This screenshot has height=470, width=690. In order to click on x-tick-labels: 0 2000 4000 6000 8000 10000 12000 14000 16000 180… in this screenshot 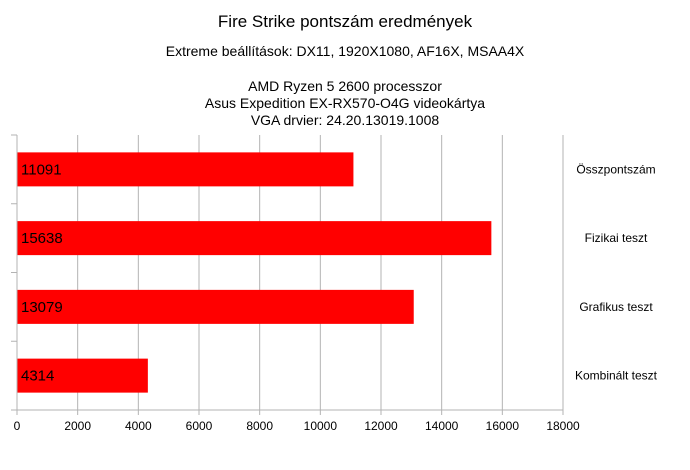, I will do `click(297, 426)`.